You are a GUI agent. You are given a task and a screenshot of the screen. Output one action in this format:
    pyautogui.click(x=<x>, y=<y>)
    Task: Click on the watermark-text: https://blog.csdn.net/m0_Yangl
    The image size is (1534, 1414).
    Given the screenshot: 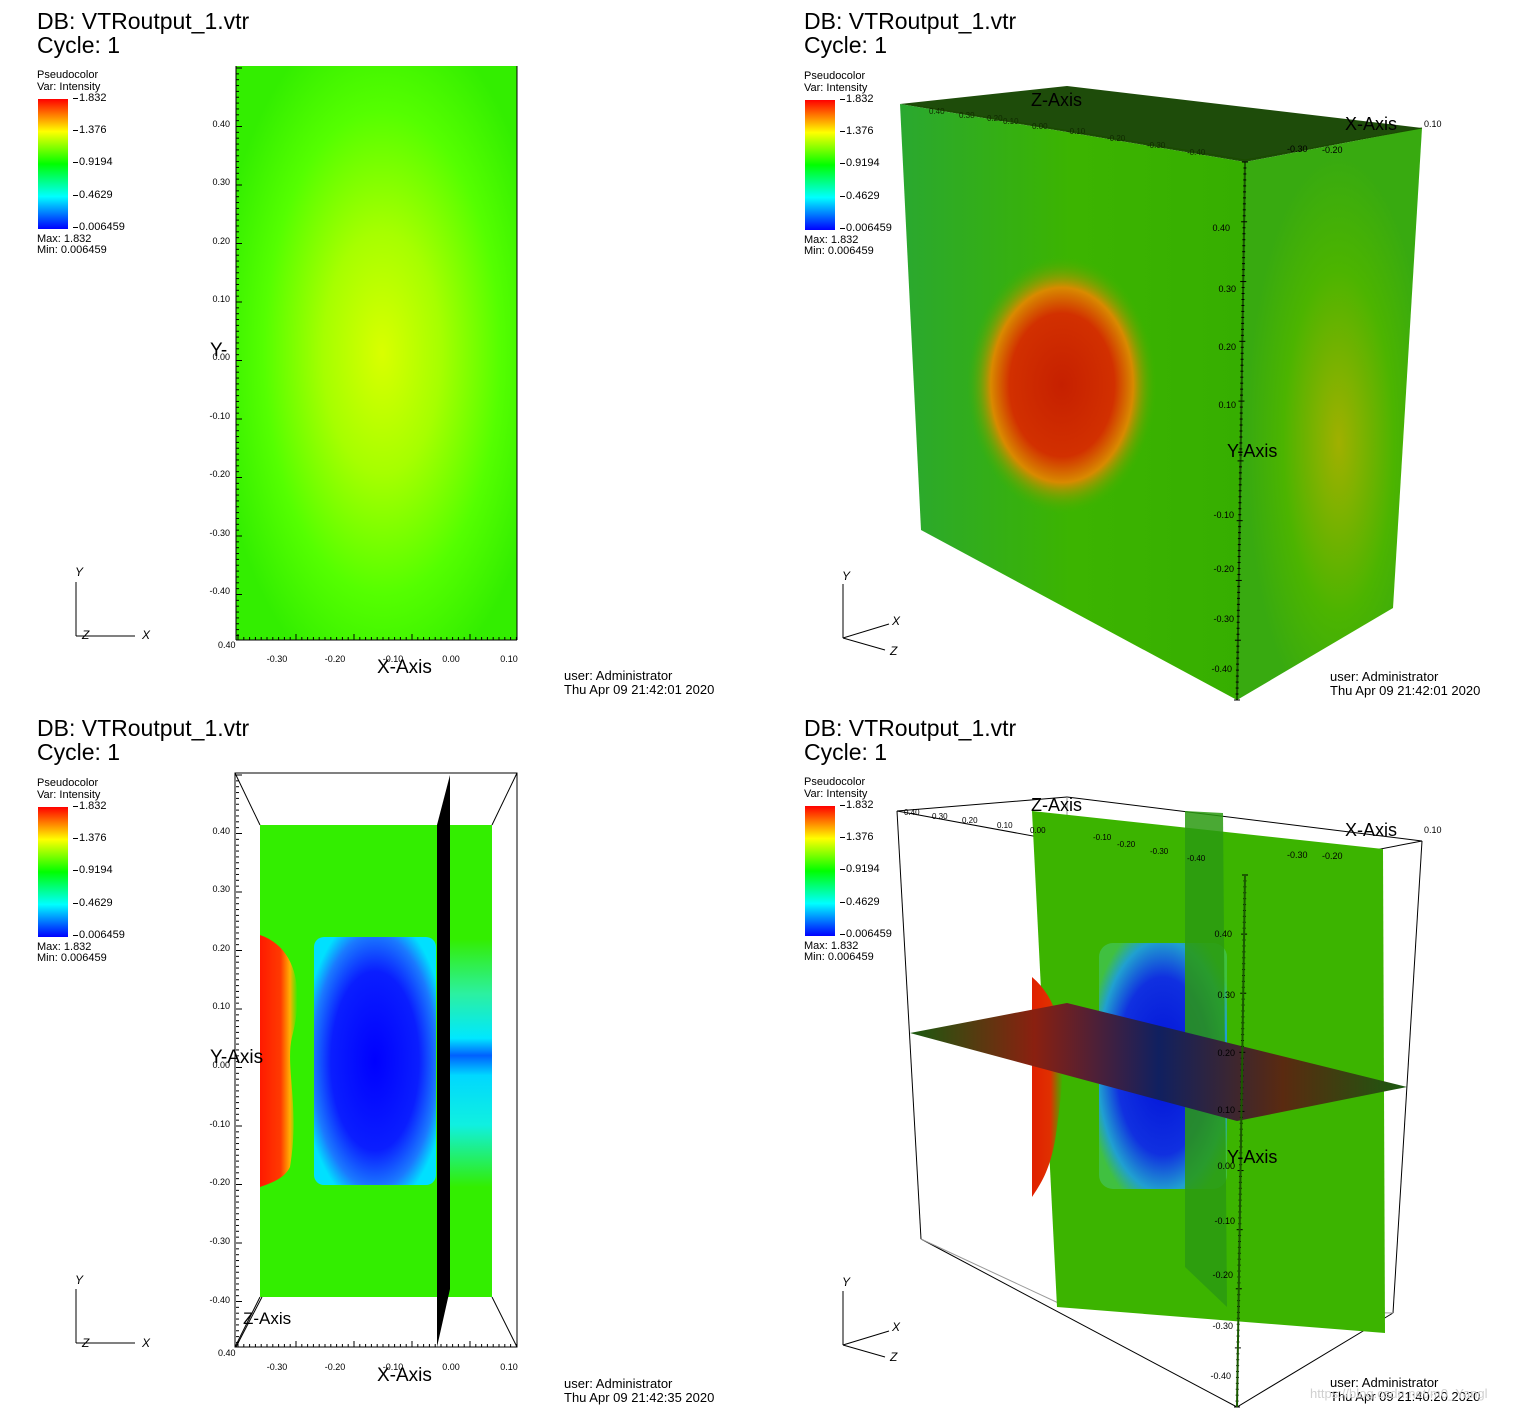 What is the action you would take?
    pyautogui.click(x=1399, y=1393)
    